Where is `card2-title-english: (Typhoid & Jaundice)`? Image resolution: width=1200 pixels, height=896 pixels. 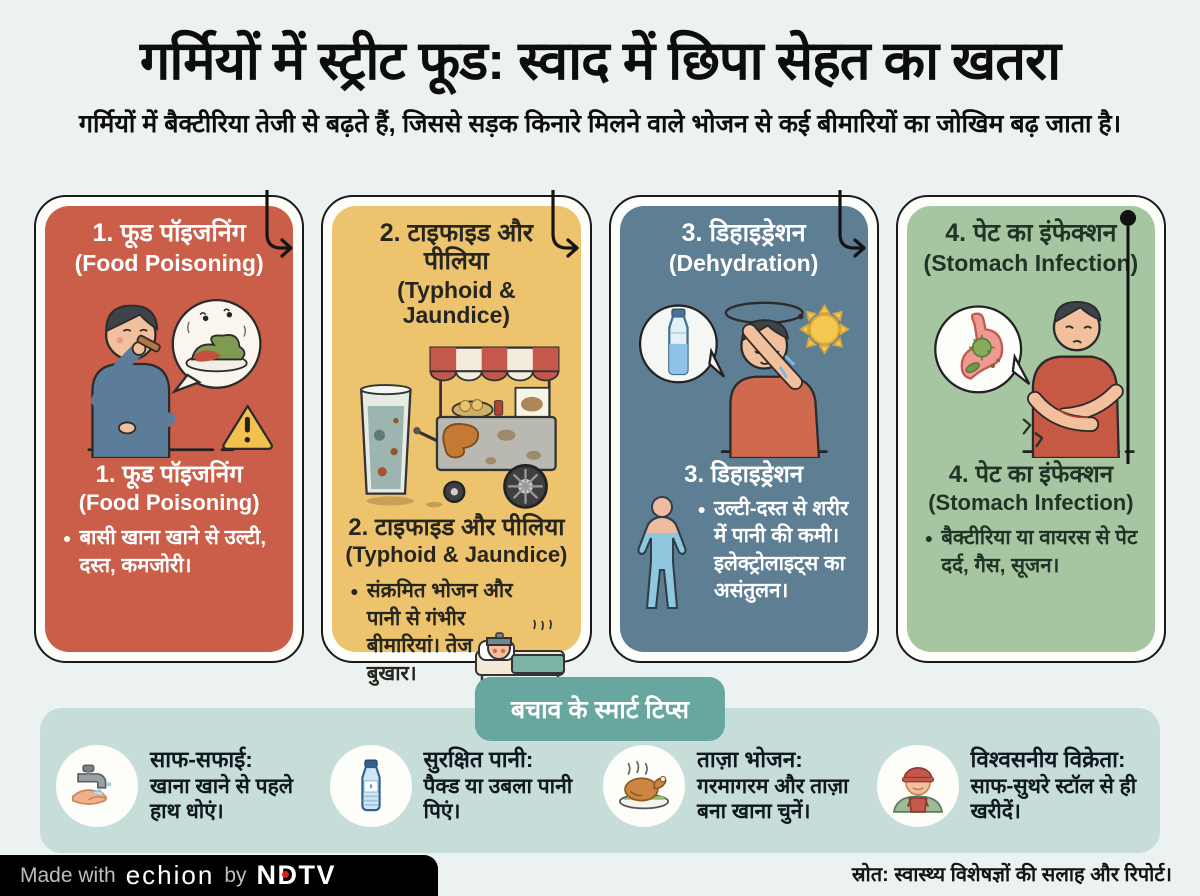 card2-title-english: (Typhoid & Jaundice) is located at coordinates (456, 303).